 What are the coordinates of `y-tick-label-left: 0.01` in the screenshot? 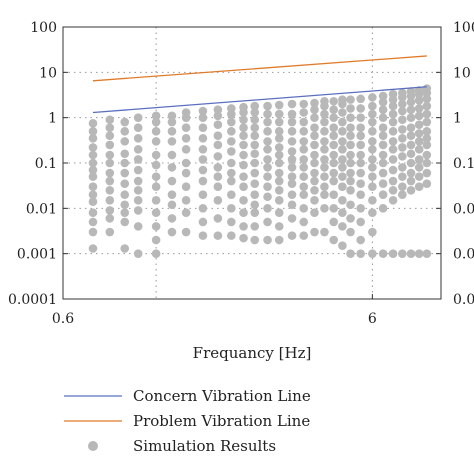 It's located at (41, 209).